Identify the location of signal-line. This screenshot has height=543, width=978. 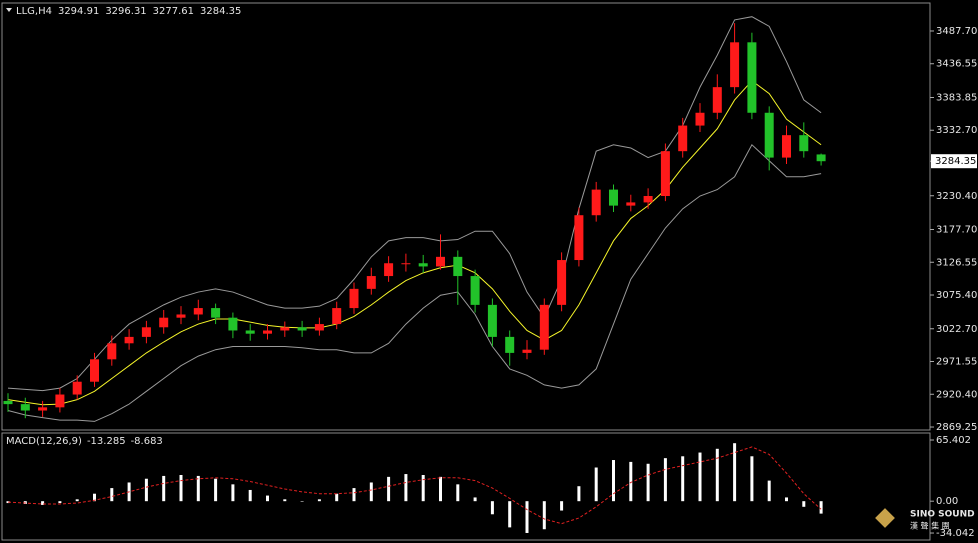
(414, 485).